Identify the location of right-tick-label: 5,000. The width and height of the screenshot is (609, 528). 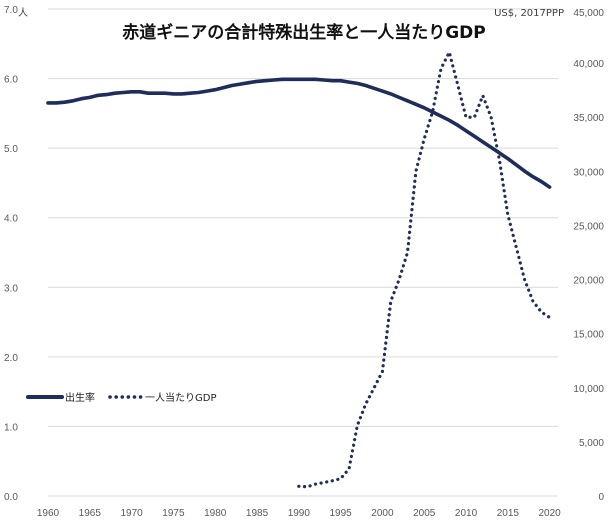
(591, 443).